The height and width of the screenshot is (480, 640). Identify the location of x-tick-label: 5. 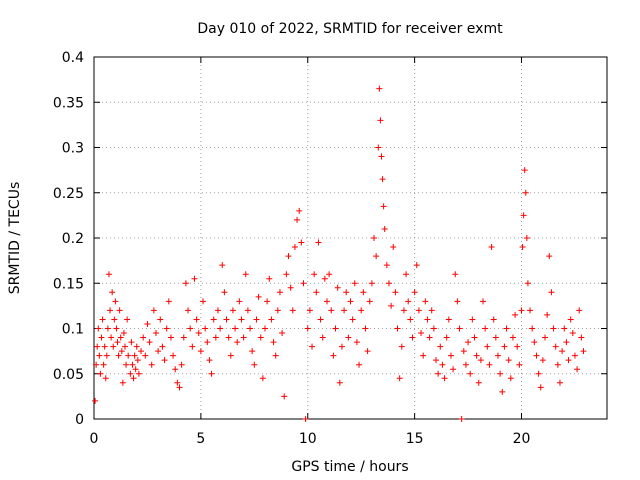
(200, 439).